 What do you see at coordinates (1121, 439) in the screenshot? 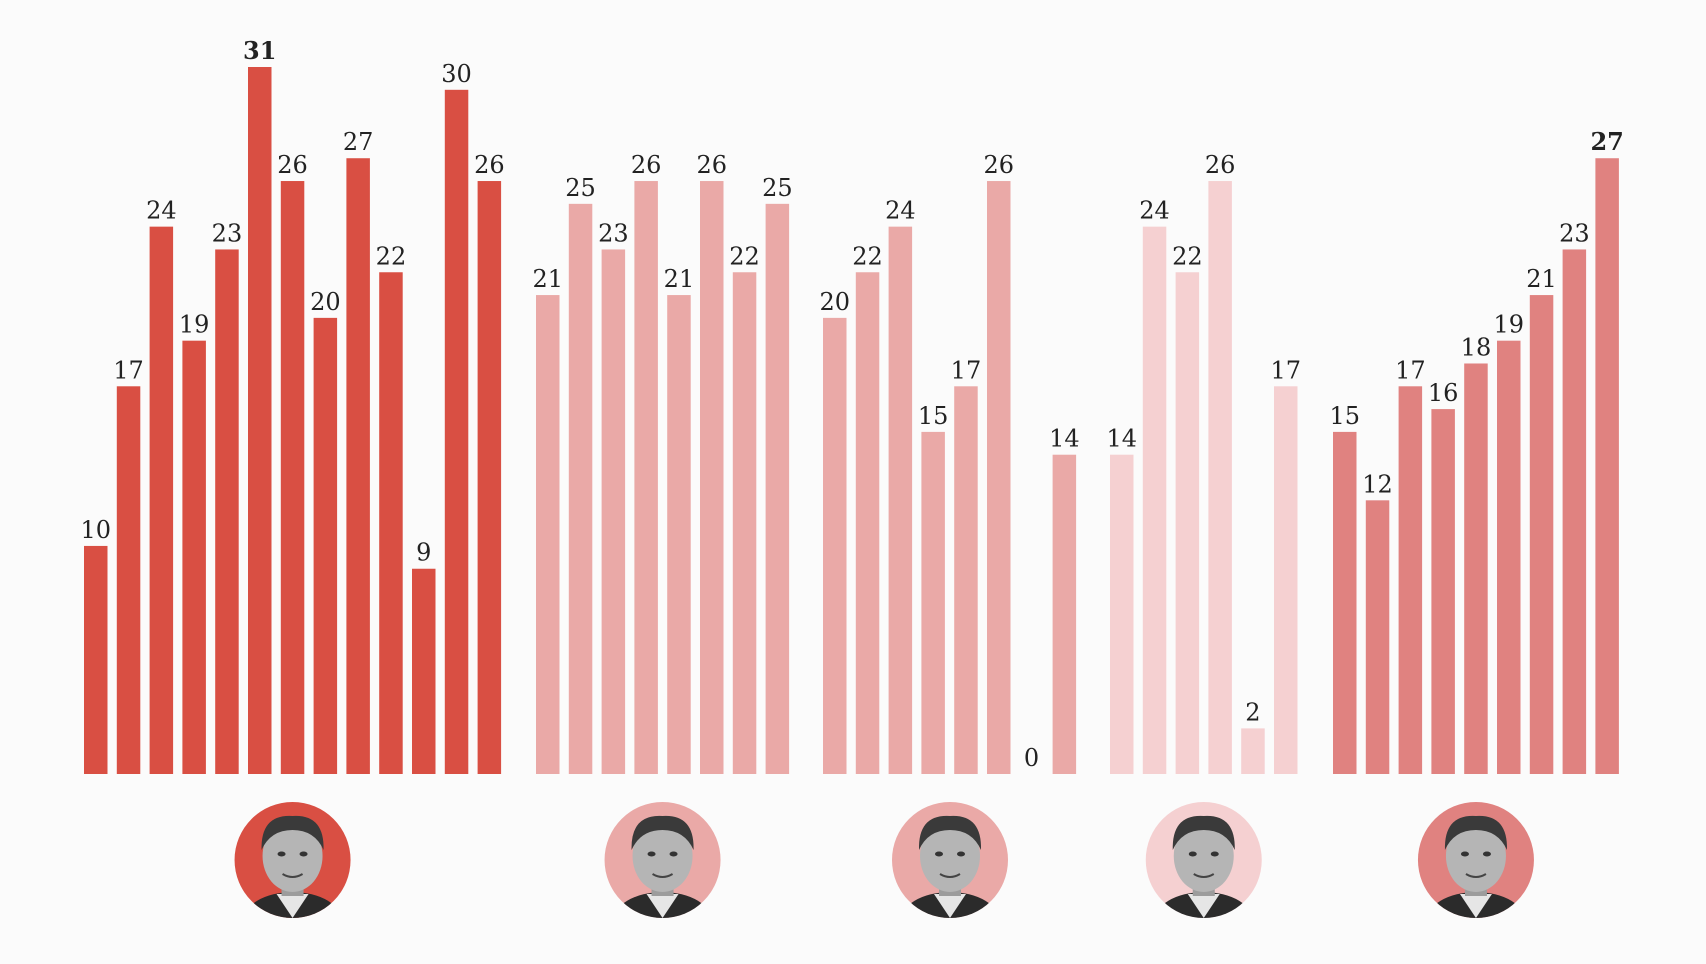
I see `bar-value-label: 14` at bounding box center [1121, 439].